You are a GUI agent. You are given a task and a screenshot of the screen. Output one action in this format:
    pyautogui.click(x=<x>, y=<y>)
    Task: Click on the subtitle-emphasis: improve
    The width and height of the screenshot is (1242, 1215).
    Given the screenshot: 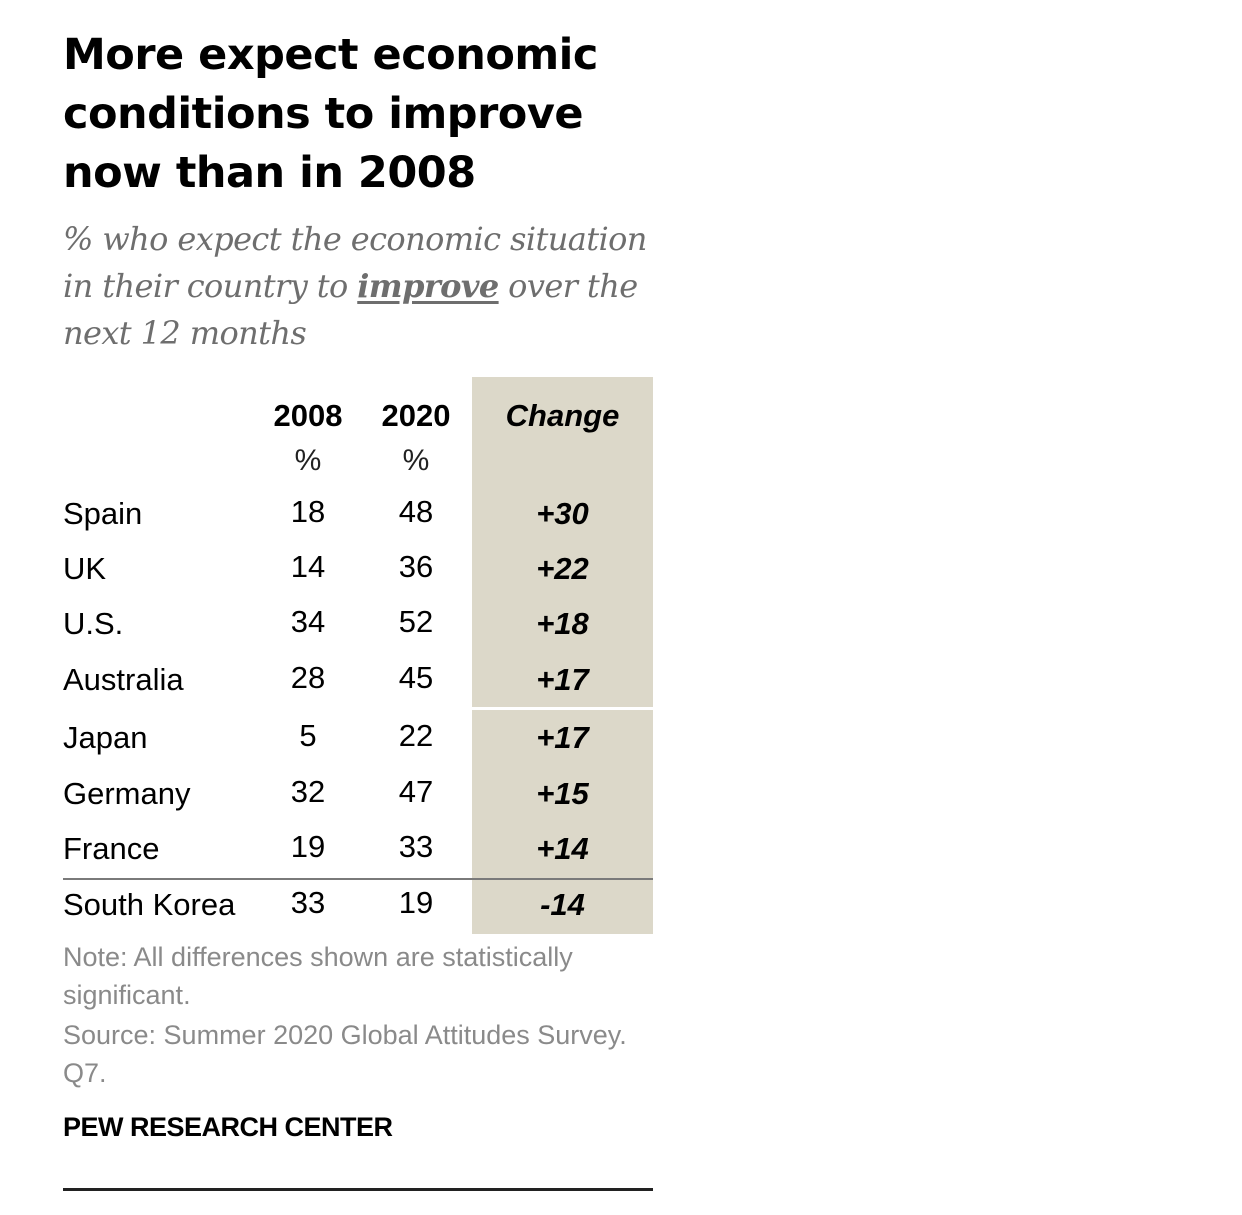 What is the action you would take?
    pyautogui.click(x=428, y=286)
    